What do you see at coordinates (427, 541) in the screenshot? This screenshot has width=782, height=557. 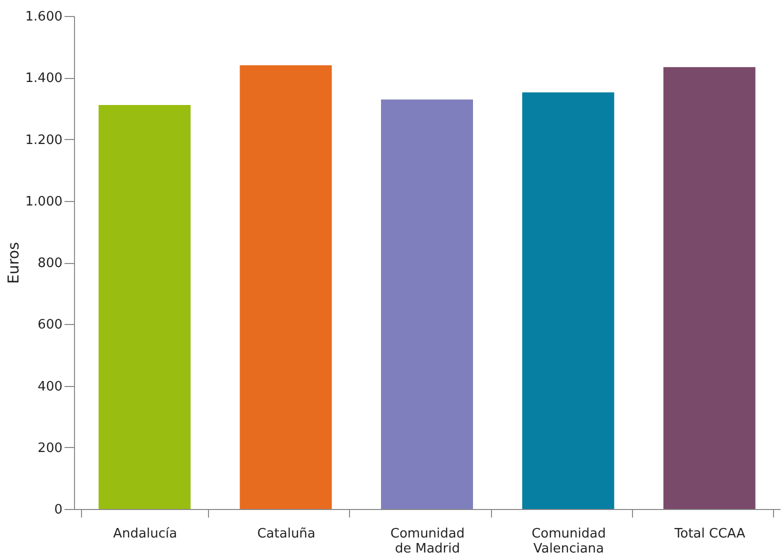 I see `x-tick-label: Comunidad de Madrid` at bounding box center [427, 541].